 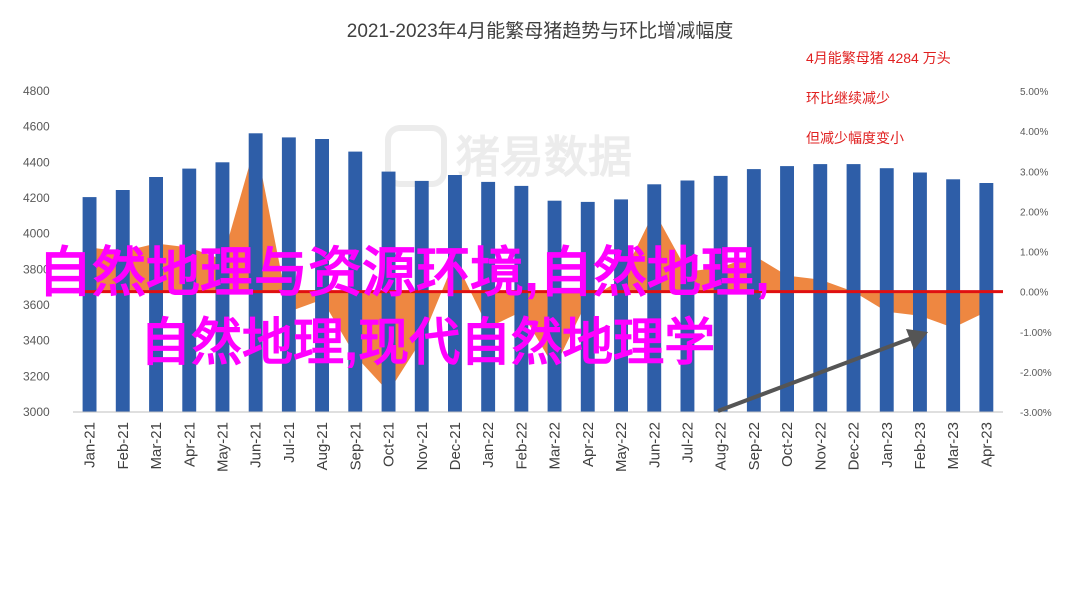 What do you see at coordinates (36, 91) in the screenshot?
I see `left-tick-label: 4800` at bounding box center [36, 91].